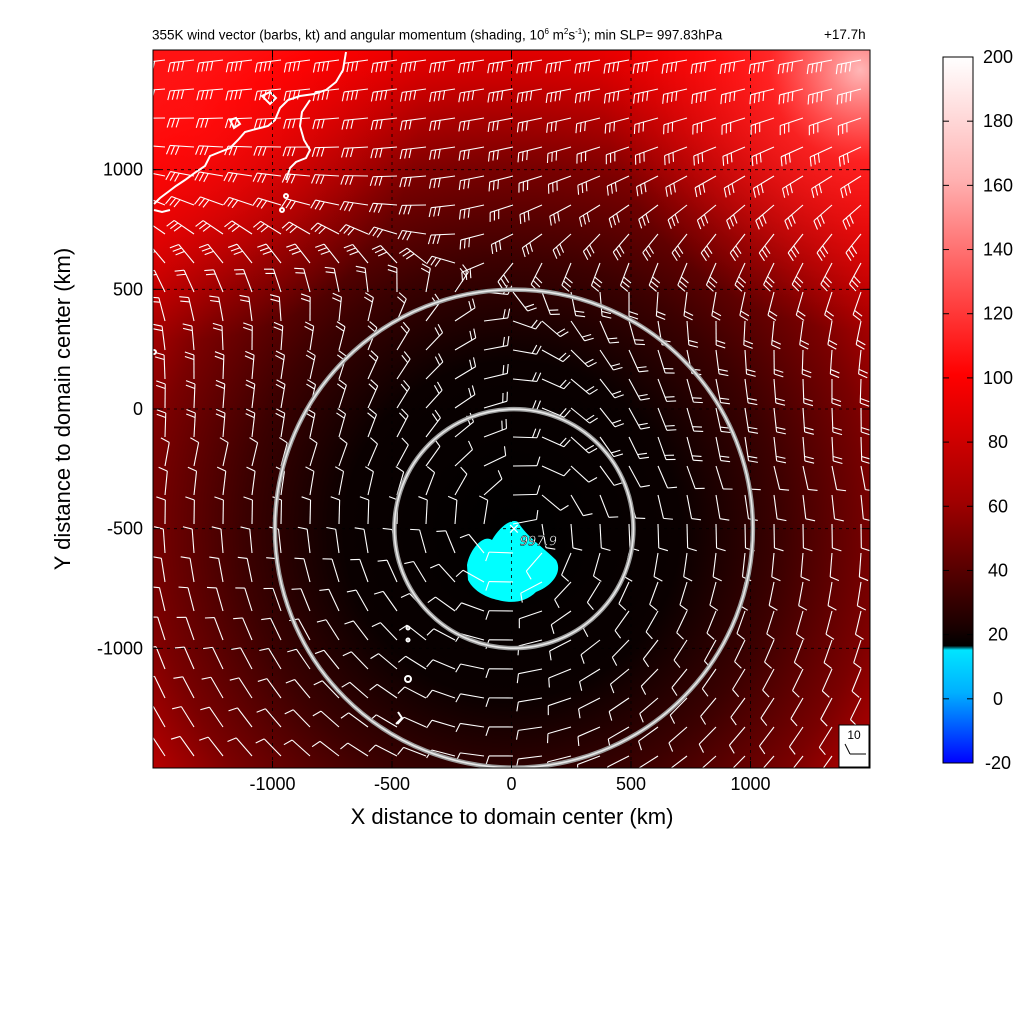 This screenshot has height=1024, width=1024. Describe the element at coordinates (572, 35) in the screenshot. I see `title-unit-s: s` at that location.